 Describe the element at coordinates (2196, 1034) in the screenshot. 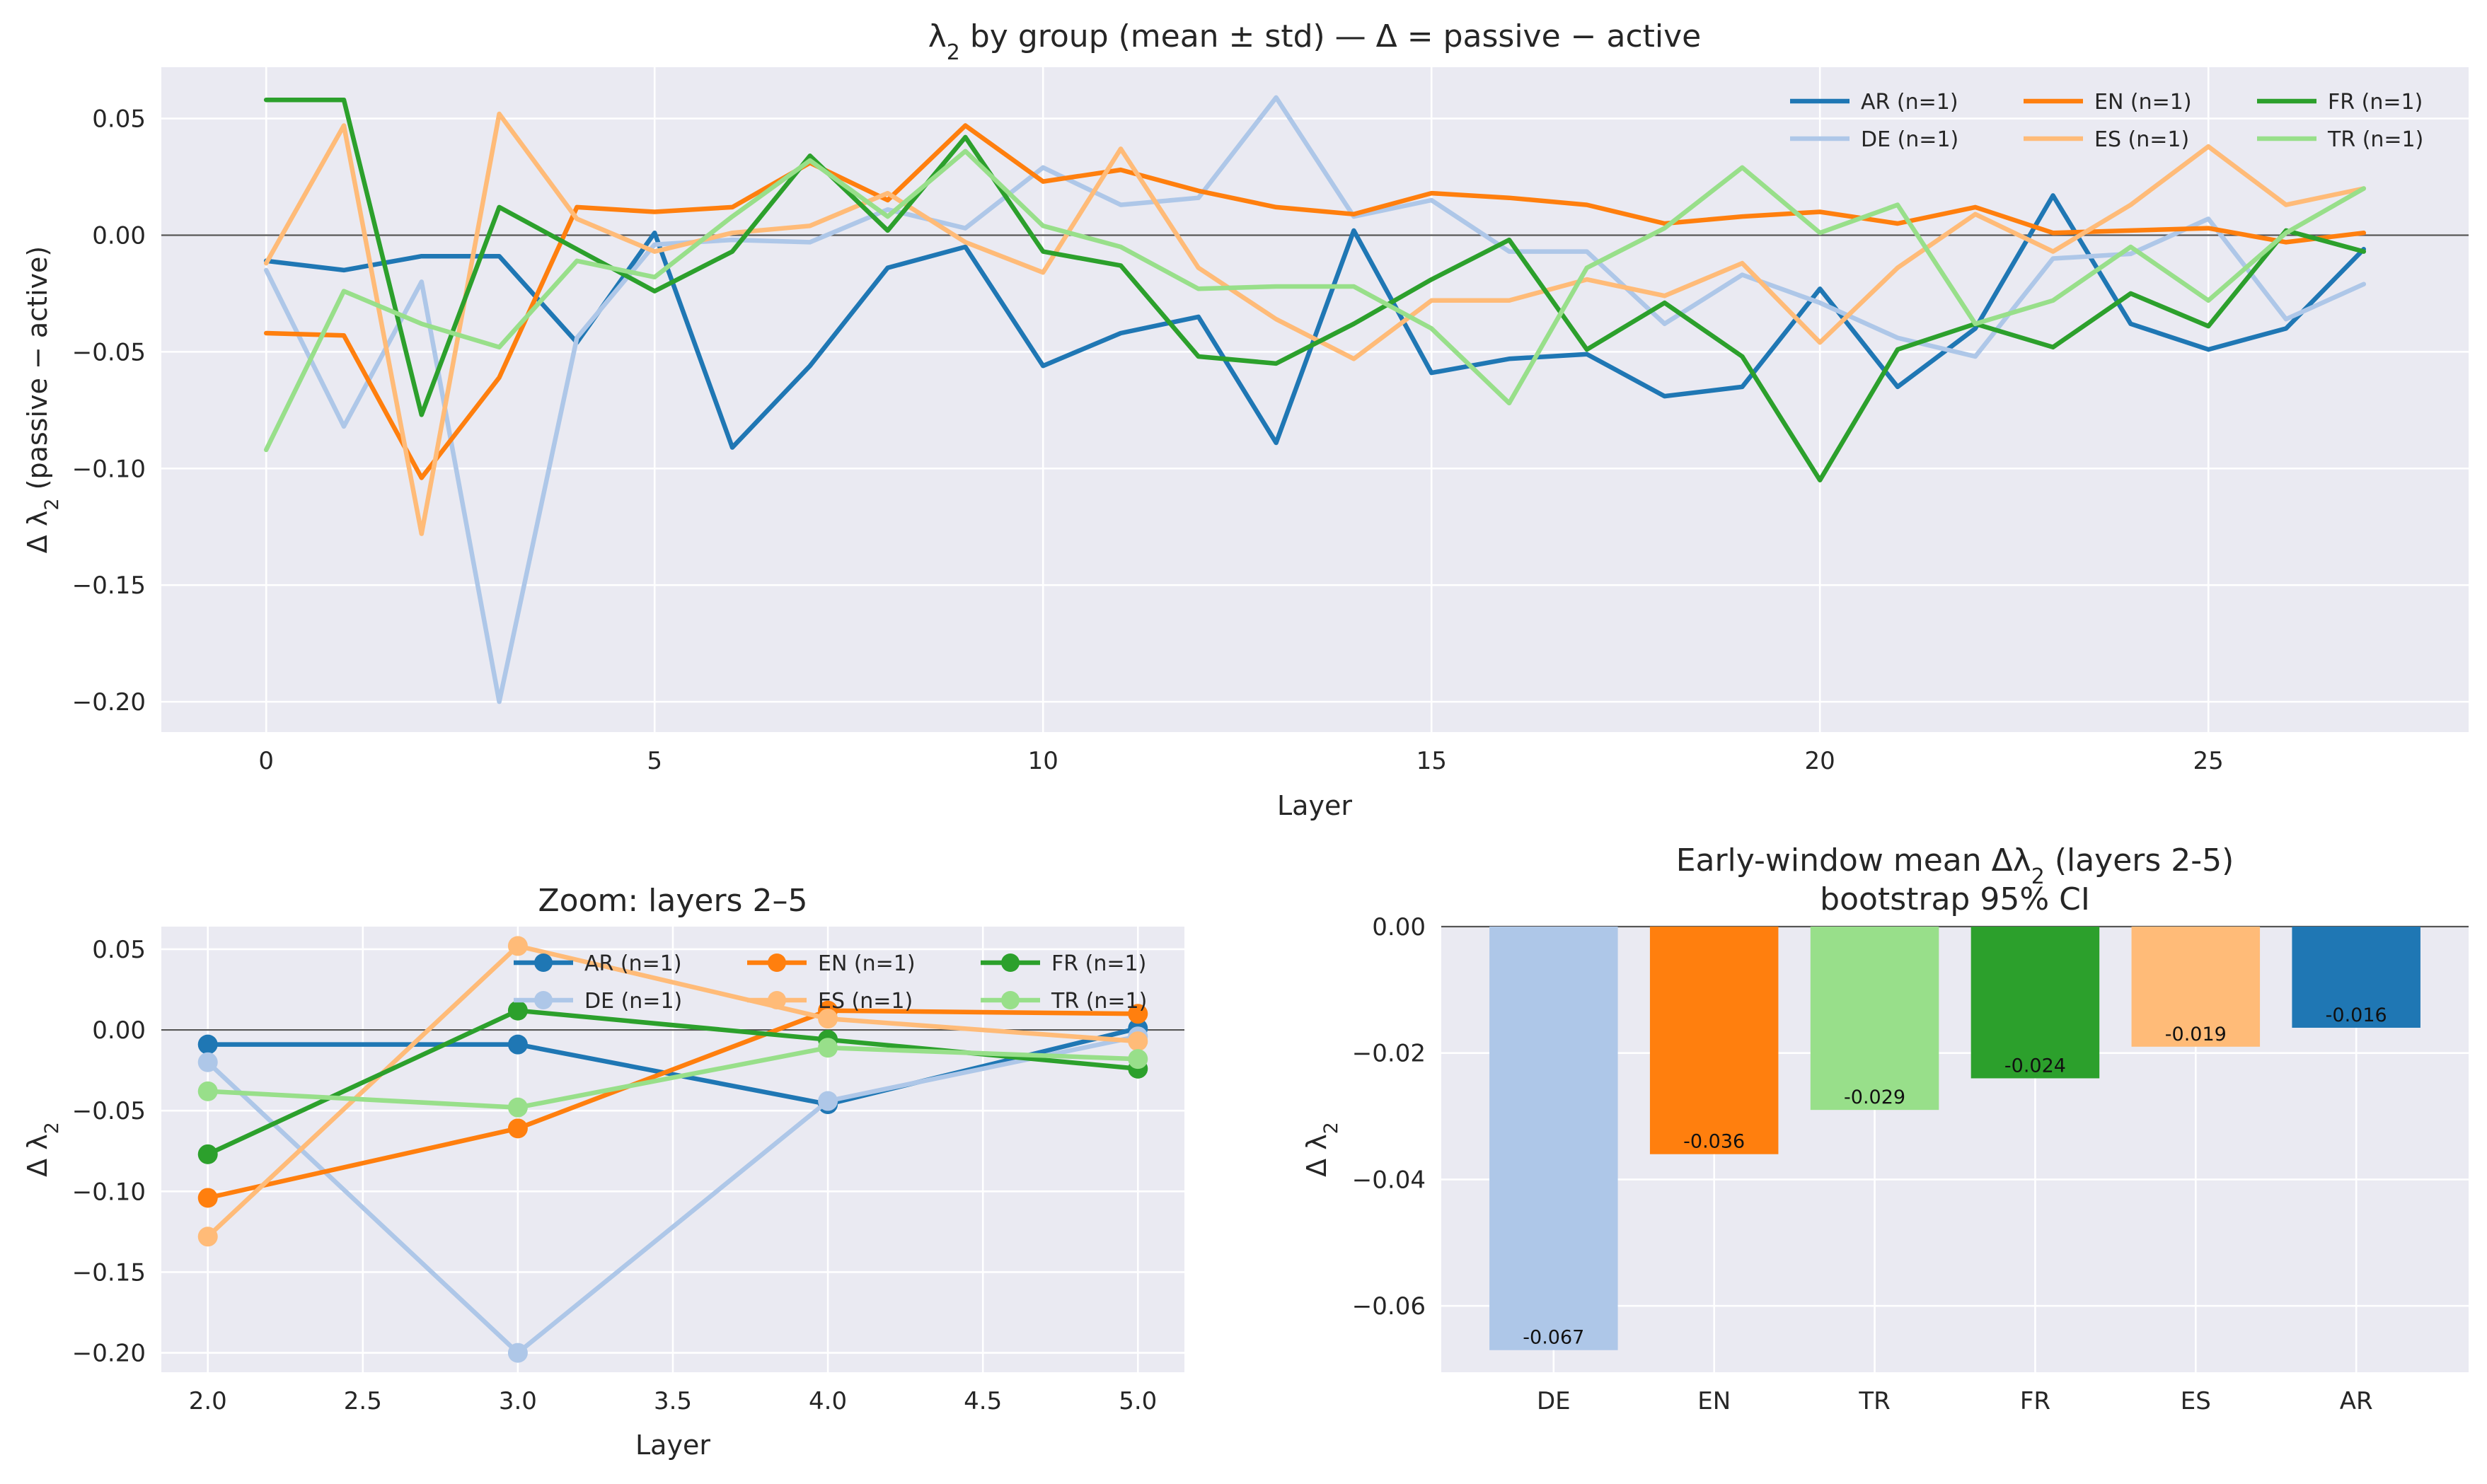

I see `bar-value-label-es: -0.019` at that location.